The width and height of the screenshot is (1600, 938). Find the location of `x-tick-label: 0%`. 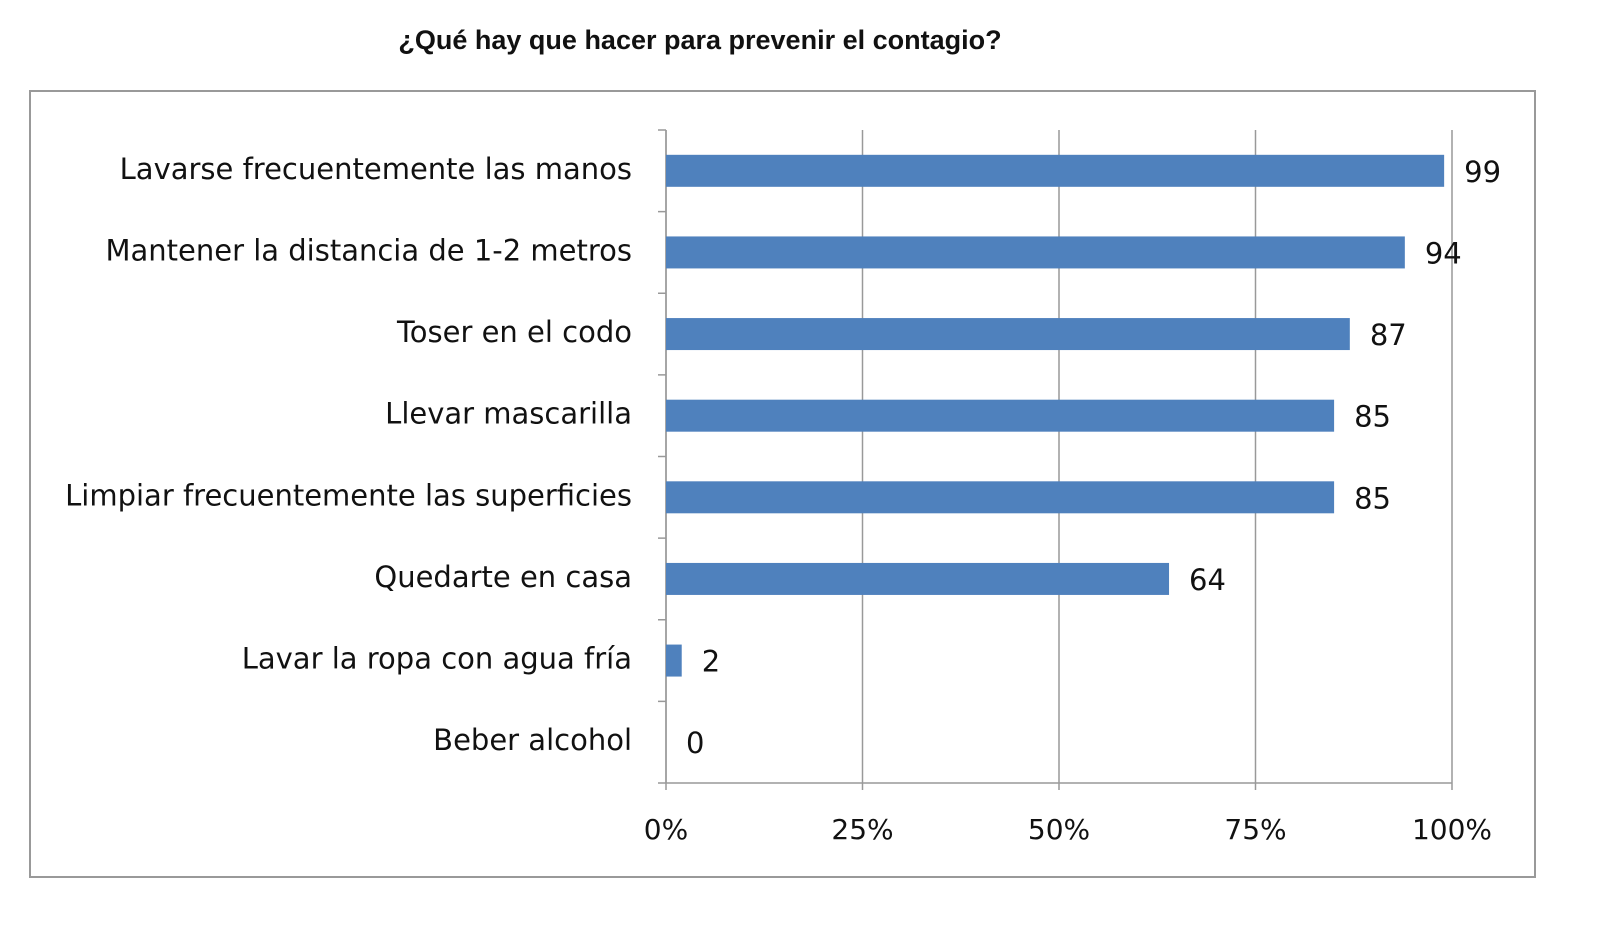

x-tick-label: 0% is located at coordinates (666, 829).